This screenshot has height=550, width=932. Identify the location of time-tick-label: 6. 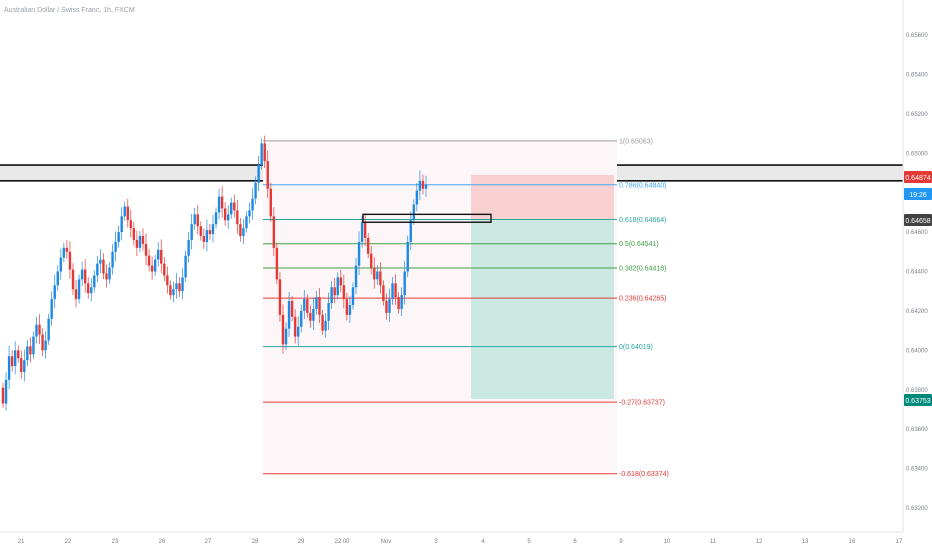
(575, 542).